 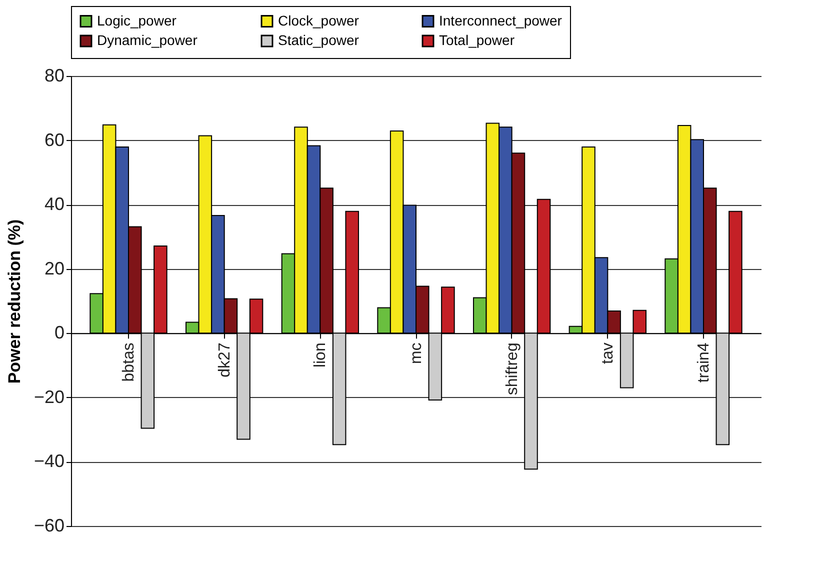 I want to click on x-tick-label: dk27, so click(x=225, y=360).